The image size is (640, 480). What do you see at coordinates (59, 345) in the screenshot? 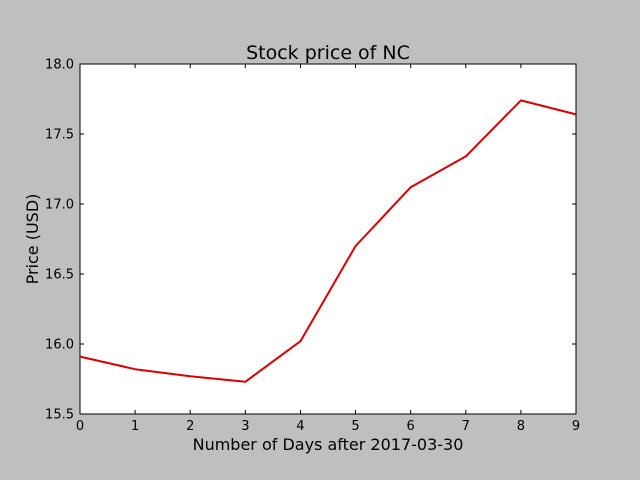
I see `y-tick-label: 16.0` at bounding box center [59, 345].